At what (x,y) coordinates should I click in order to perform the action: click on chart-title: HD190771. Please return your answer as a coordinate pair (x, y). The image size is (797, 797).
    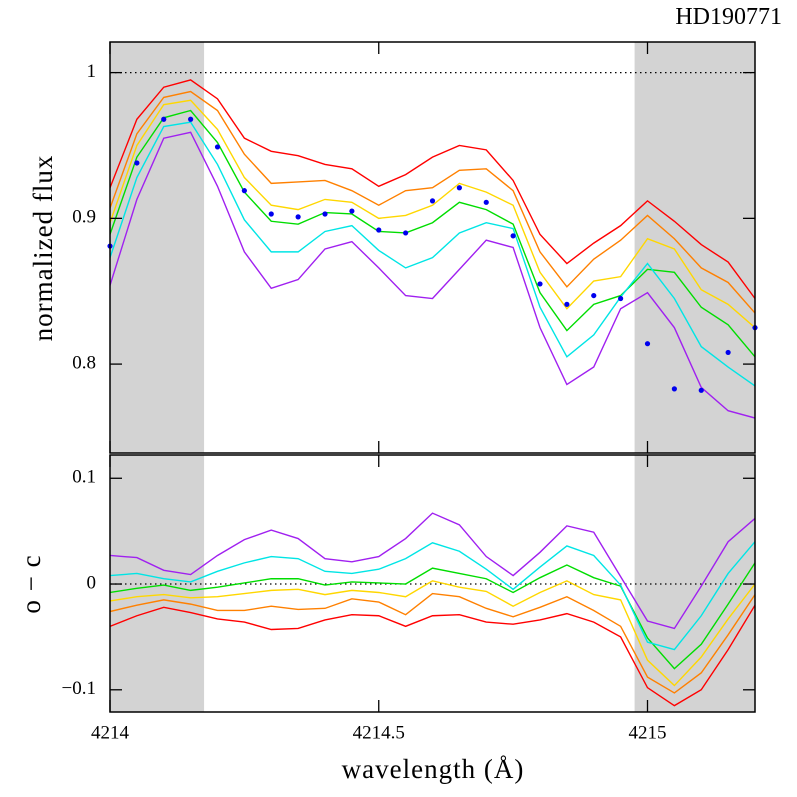
    Looking at the image, I should click on (728, 17).